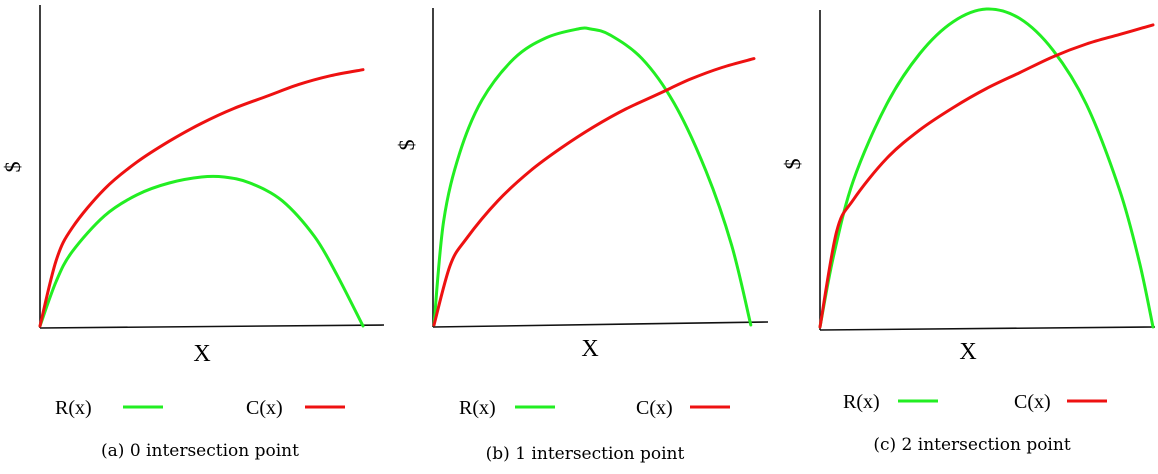 This screenshot has height=474, width=1158. Describe the element at coordinates (200, 451) in the screenshot. I see `panel-a-caption: (a) 0 intersection point` at that location.